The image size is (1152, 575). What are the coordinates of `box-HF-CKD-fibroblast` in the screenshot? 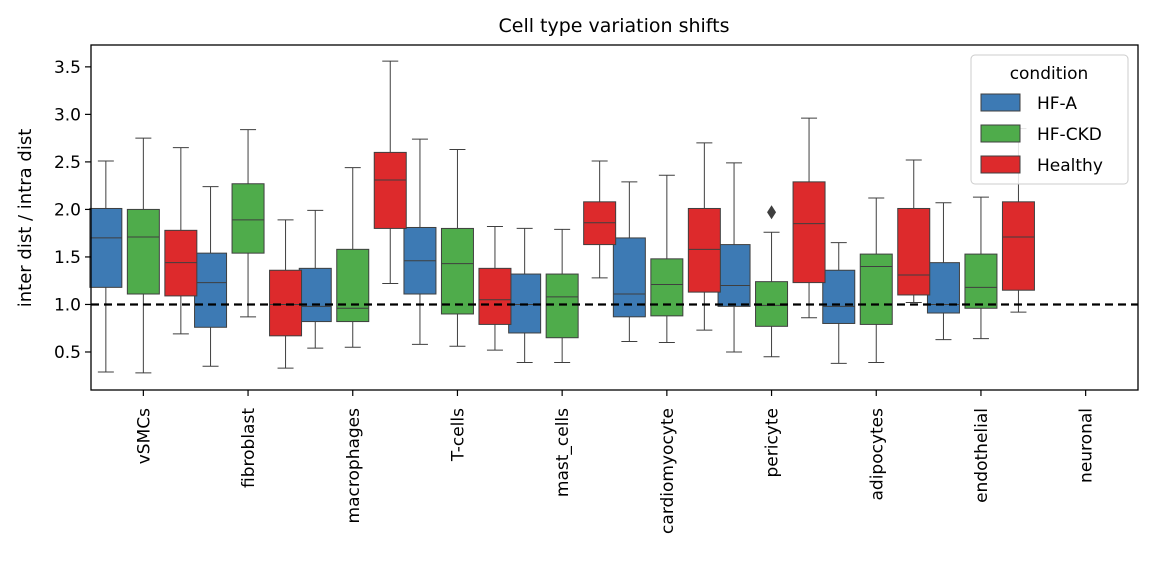 It's located at (248, 223).